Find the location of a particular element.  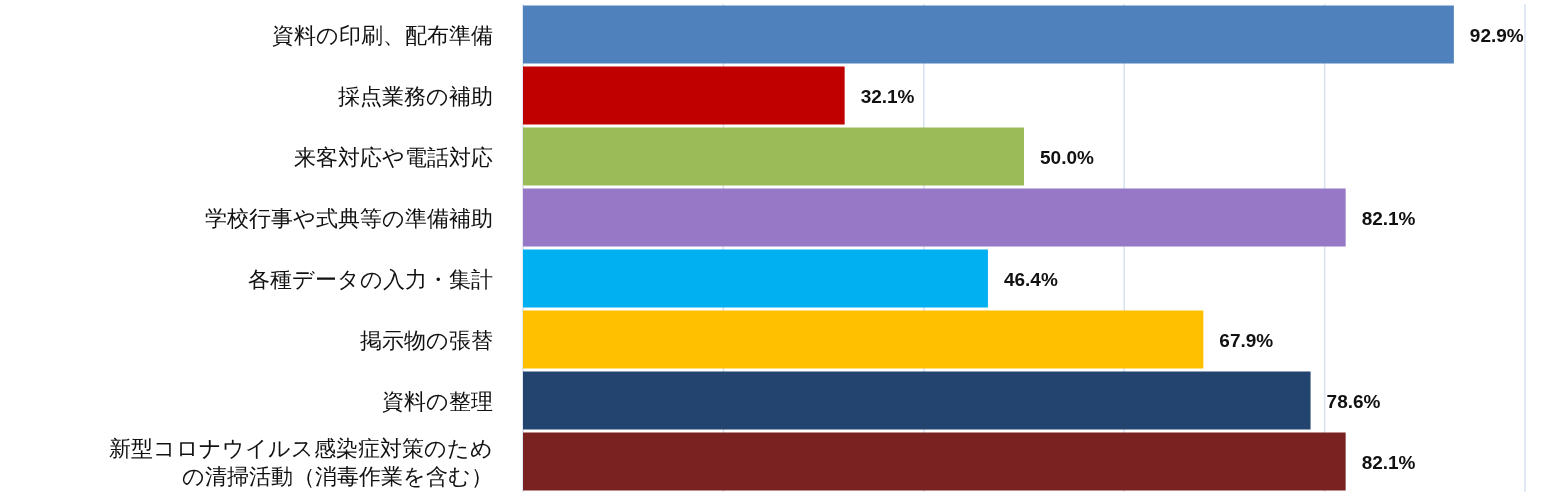

y-tick-label: 掲示物の張替 is located at coordinates (426, 340).